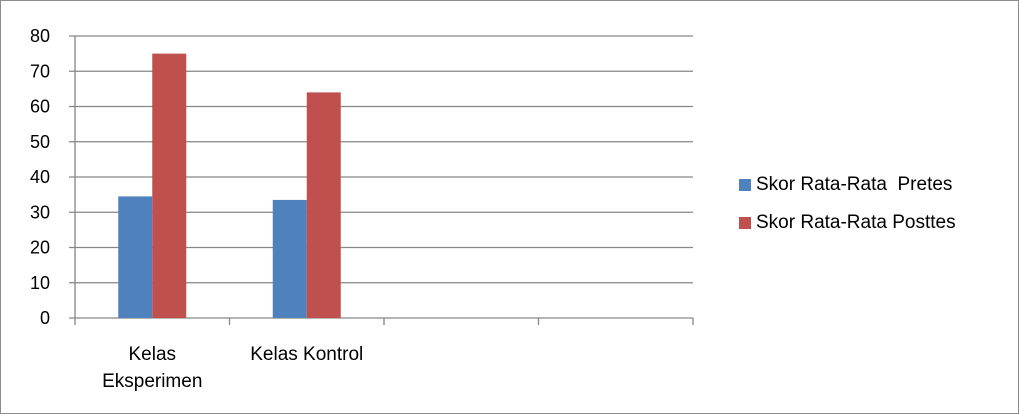  I want to click on legend-swatch-posttes, so click(745, 223).